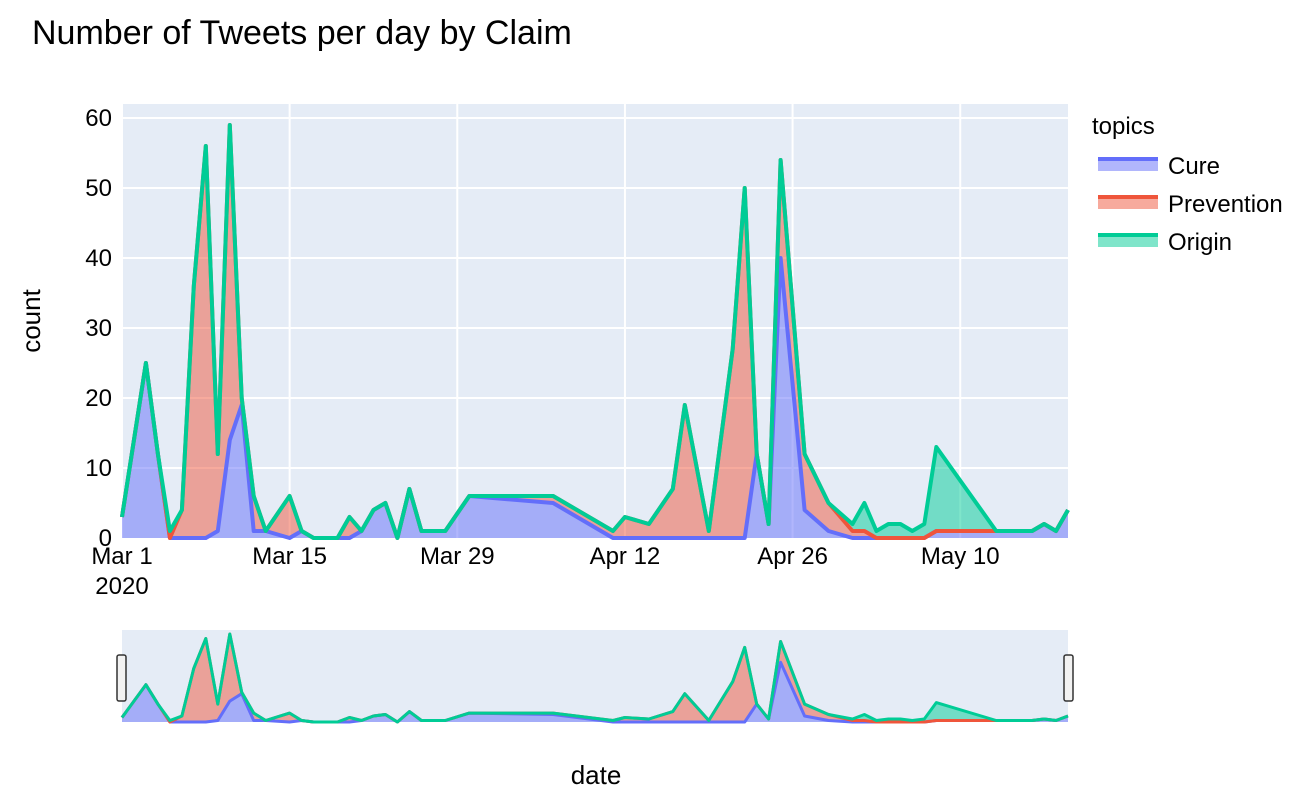 The width and height of the screenshot is (1310, 804). I want to click on y-tick-label: 0, so click(105, 538).